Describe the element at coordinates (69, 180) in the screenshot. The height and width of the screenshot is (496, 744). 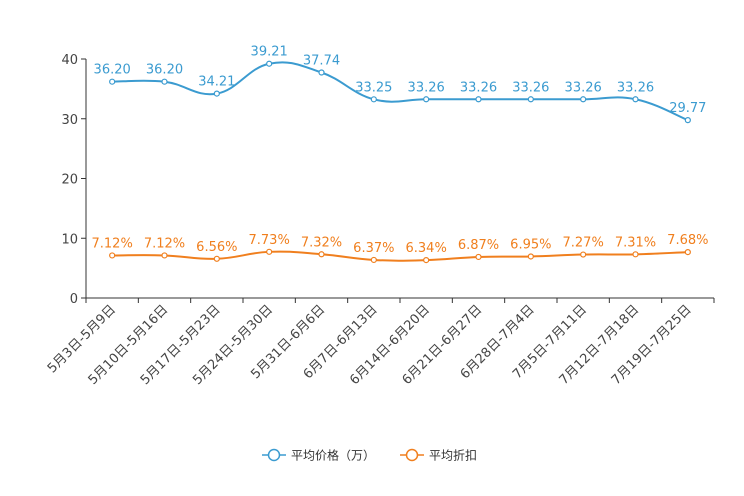
I see `y-tick-label: 20` at that location.